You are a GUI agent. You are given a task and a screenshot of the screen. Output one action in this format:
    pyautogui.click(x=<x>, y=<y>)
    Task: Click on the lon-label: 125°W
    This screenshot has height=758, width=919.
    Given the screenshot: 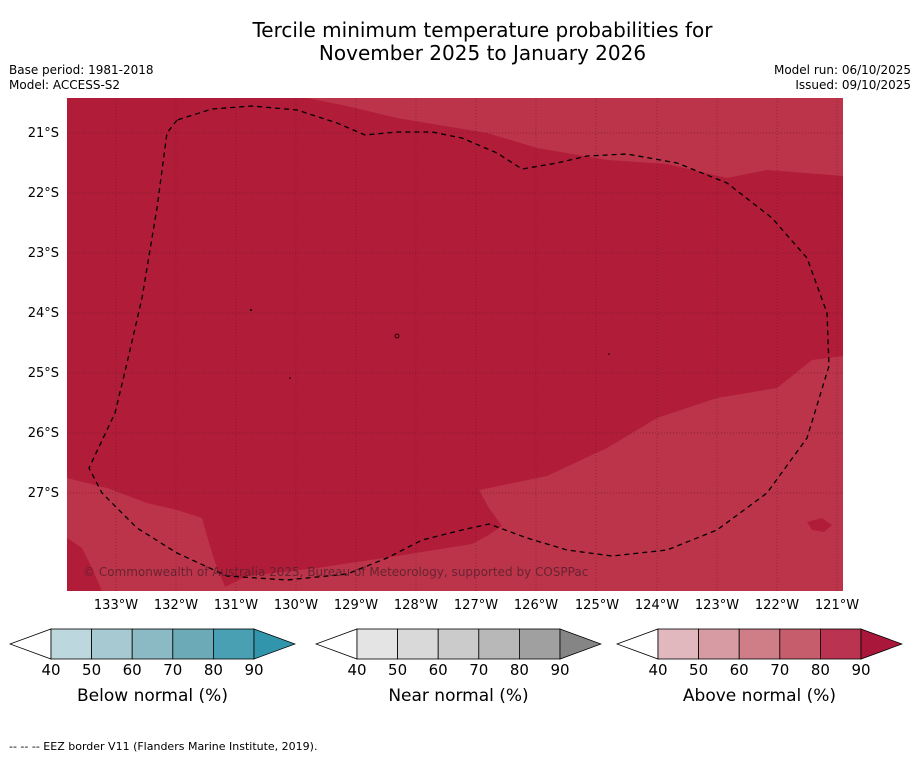 What is the action you would take?
    pyautogui.click(x=597, y=605)
    